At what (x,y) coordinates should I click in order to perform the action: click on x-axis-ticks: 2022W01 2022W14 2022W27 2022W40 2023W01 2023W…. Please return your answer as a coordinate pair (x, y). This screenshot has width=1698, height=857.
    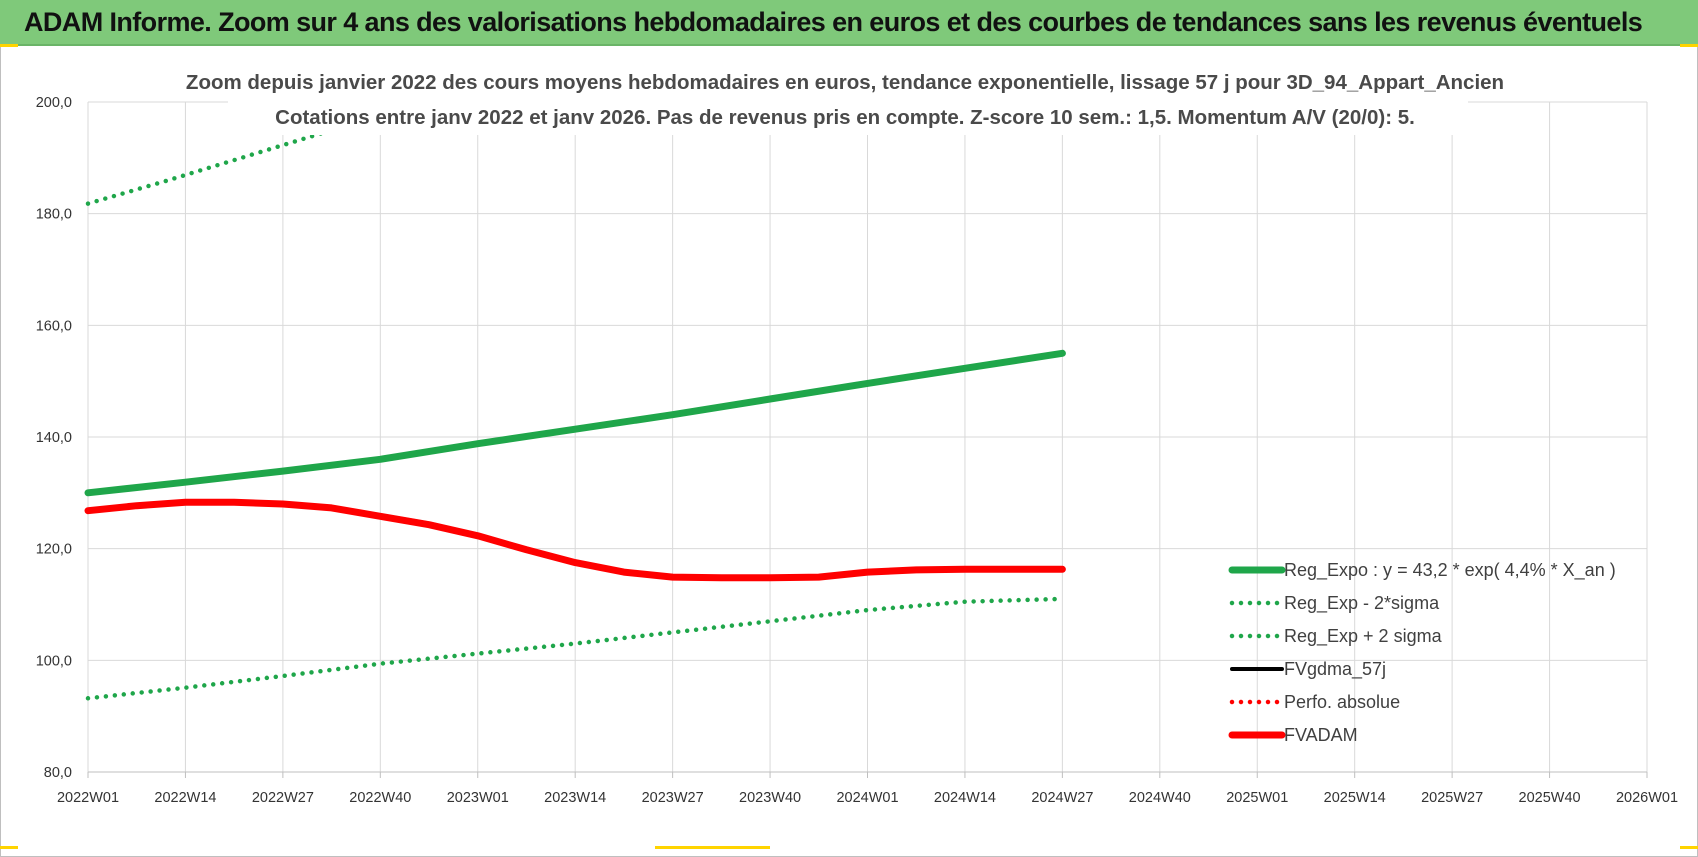
    Looking at the image, I should click on (867, 798).